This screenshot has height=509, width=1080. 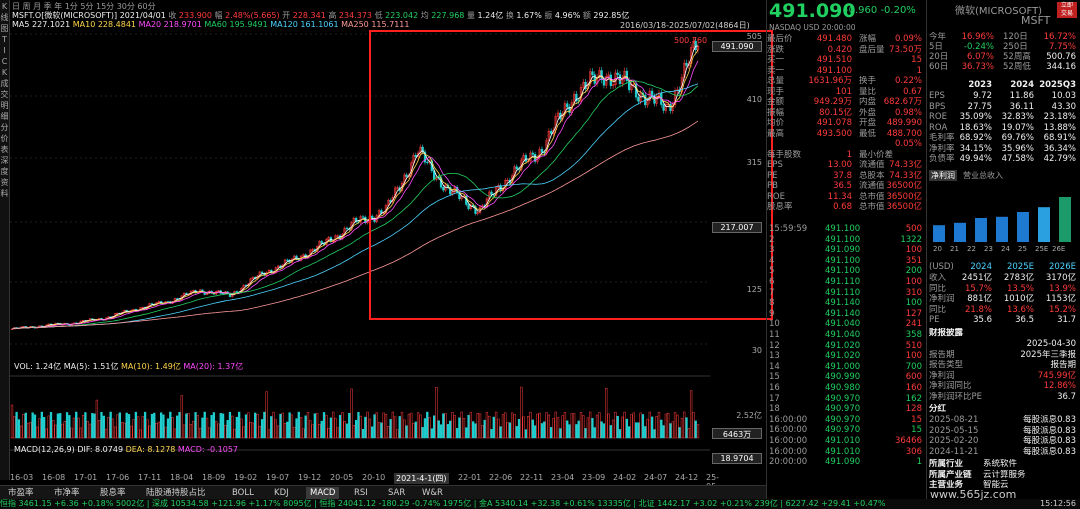 I want to click on left-tab-char: 成, so click(x=4, y=83).